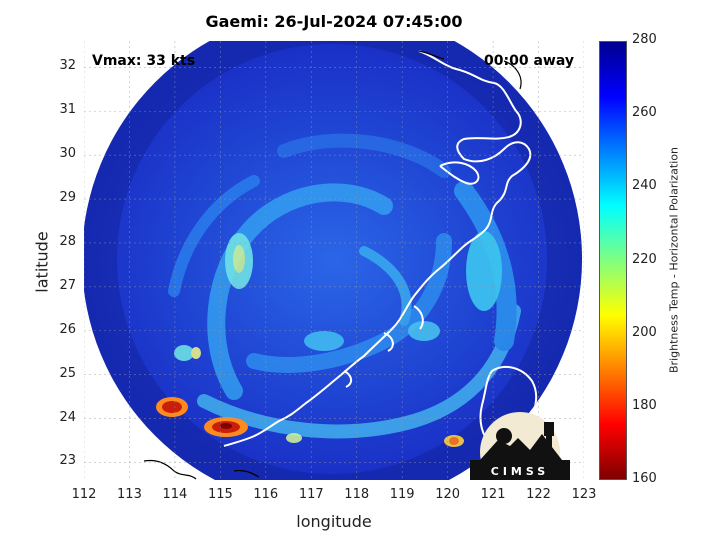  What do you see at coordinates (644, 405) in the screenshot?
I see `colorbar-tick-label: 180` at bounding box center [644, 405].